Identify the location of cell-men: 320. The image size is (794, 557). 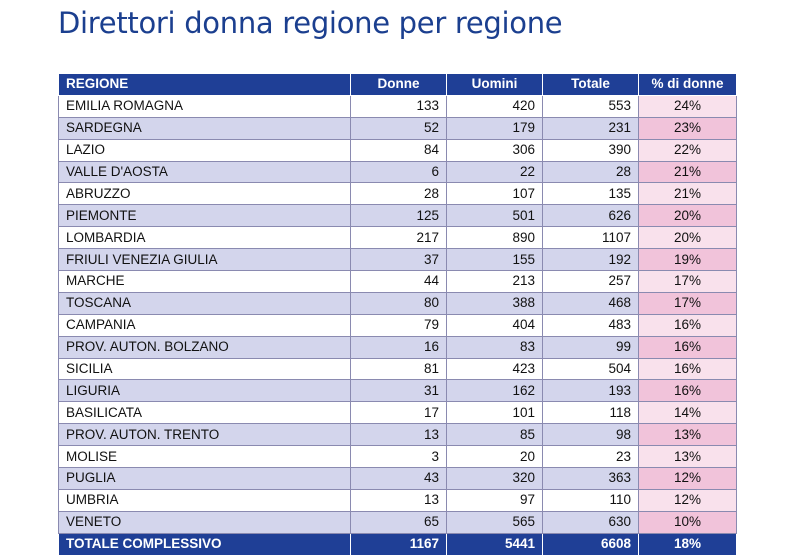
(494, 478).